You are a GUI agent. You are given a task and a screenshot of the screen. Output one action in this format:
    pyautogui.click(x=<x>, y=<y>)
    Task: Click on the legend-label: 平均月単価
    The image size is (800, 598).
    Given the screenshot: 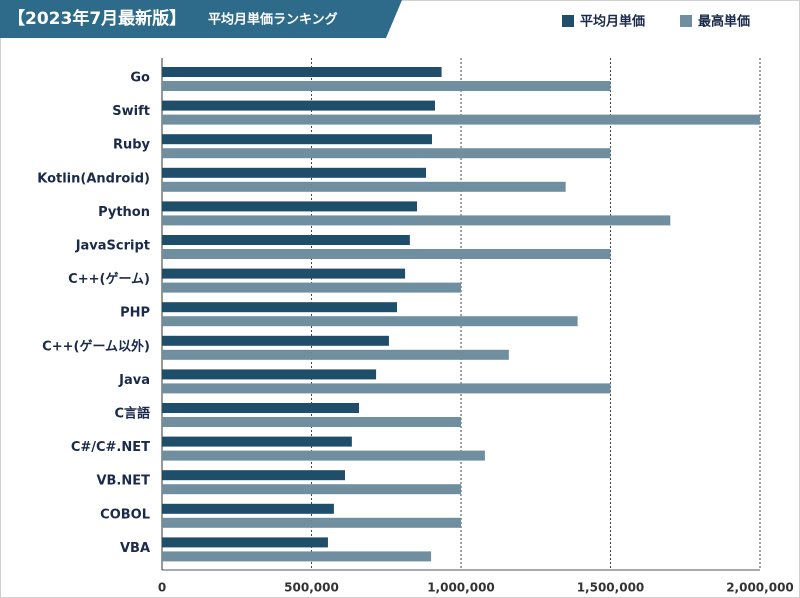 What is the action you would take?
    pyautogui.click(x=612, y=22)
    